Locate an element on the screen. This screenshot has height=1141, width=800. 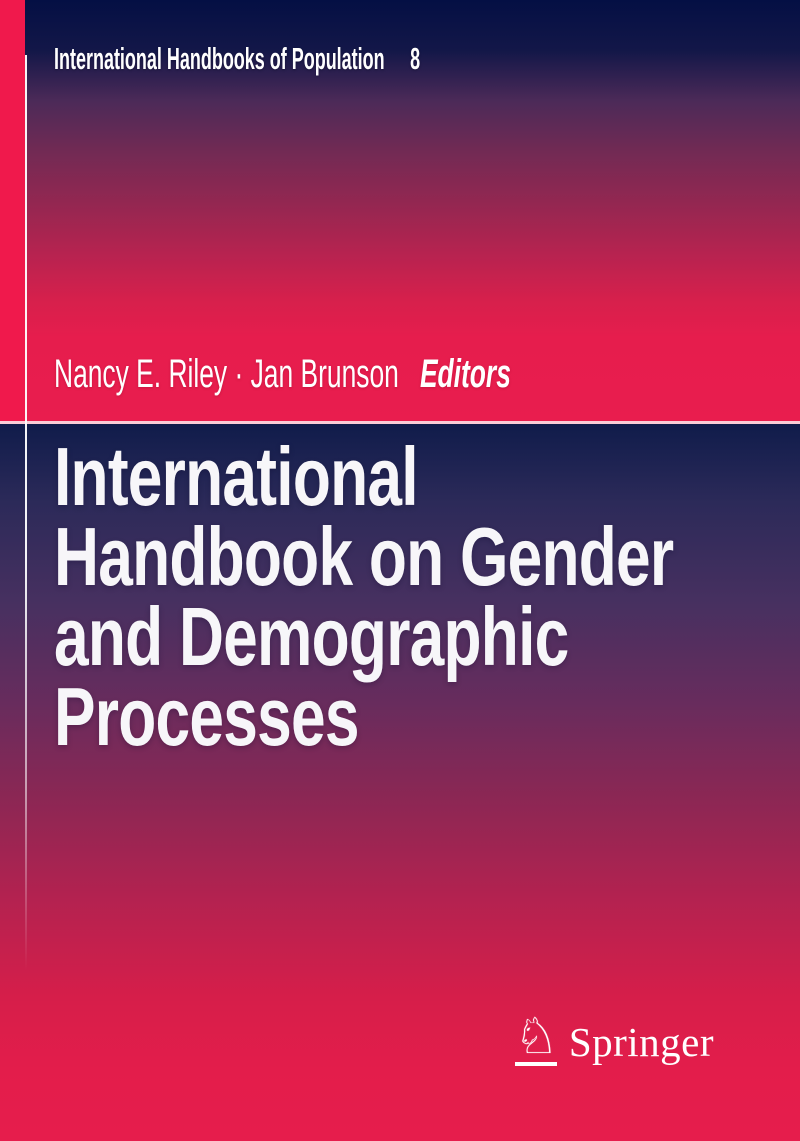
vertical-divider-line is located at coordinates (26, 512).